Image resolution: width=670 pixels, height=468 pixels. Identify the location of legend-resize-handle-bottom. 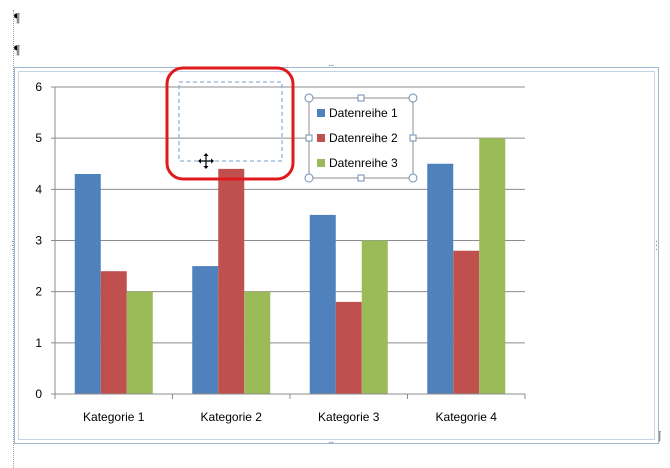
(361, 178).